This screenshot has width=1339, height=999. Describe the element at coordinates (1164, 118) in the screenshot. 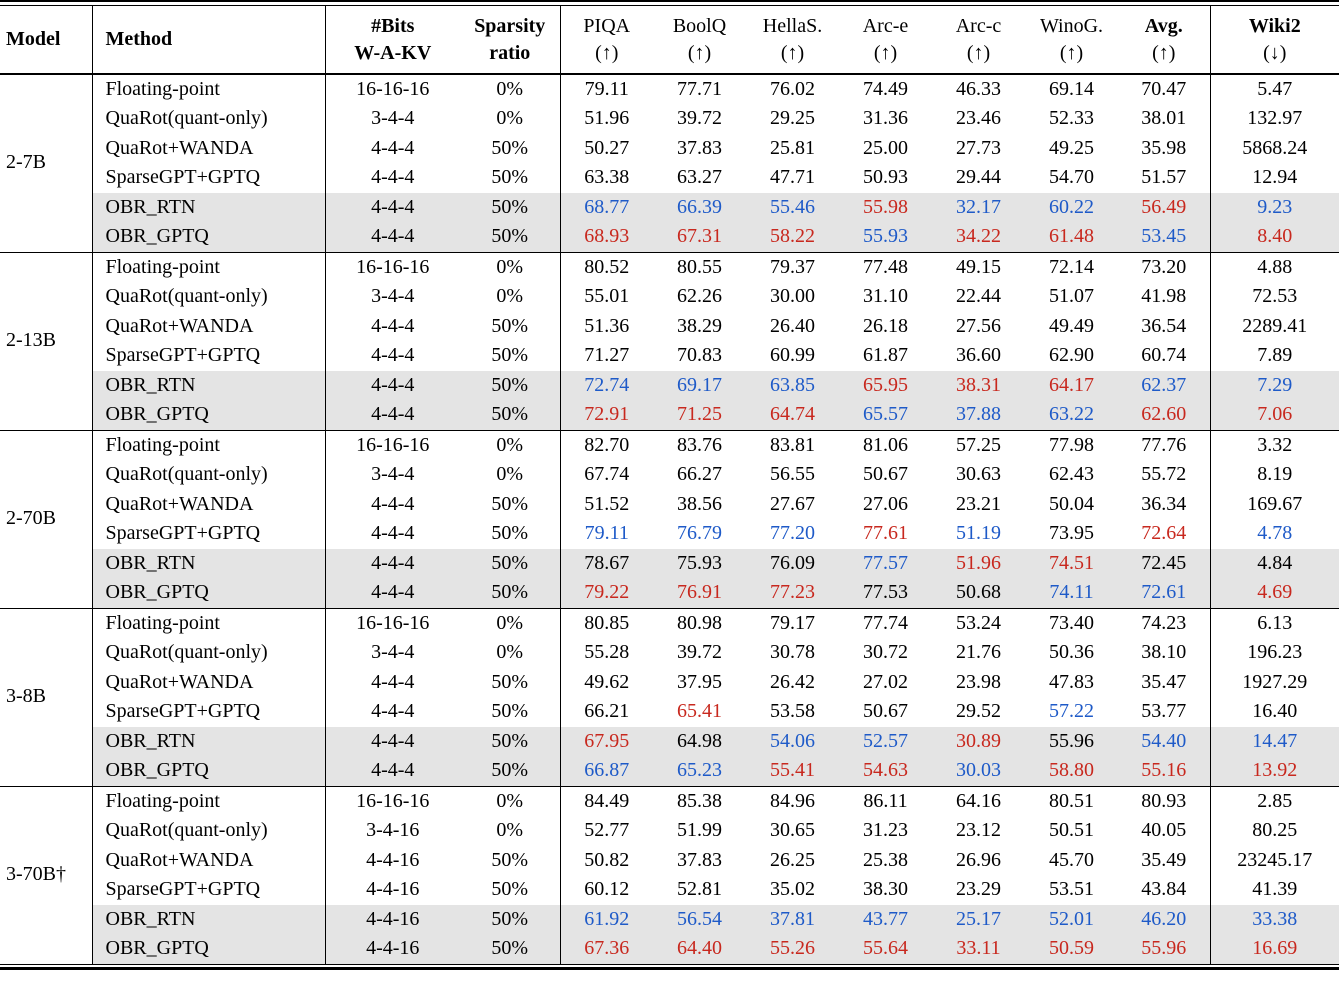

I see `score-cell: 38.01` at that location.